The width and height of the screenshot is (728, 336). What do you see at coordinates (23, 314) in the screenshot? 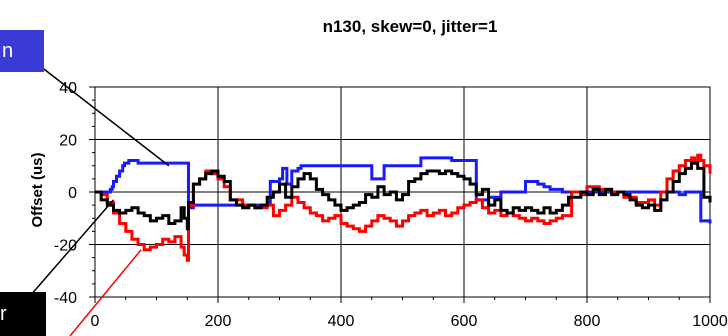
I see `callout-box-black: r` at bounding box center [23, 314].